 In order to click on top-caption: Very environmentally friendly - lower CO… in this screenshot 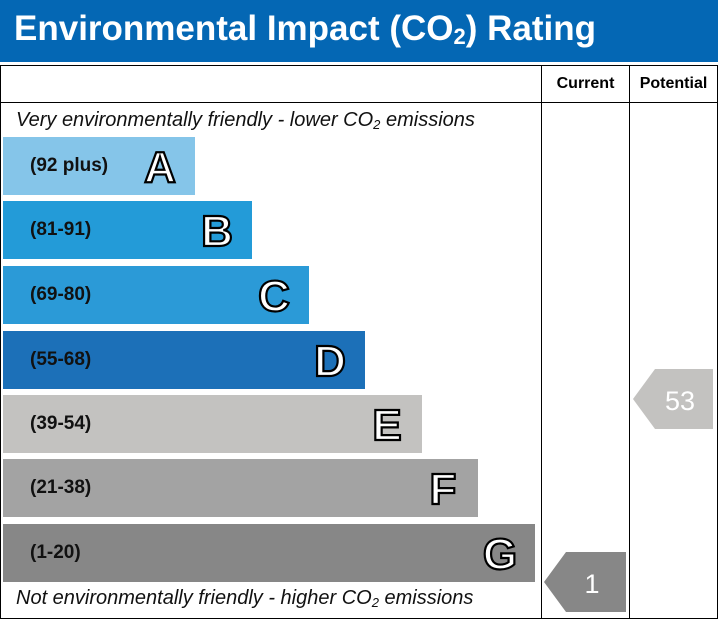, I will do `click(245, 120)`.